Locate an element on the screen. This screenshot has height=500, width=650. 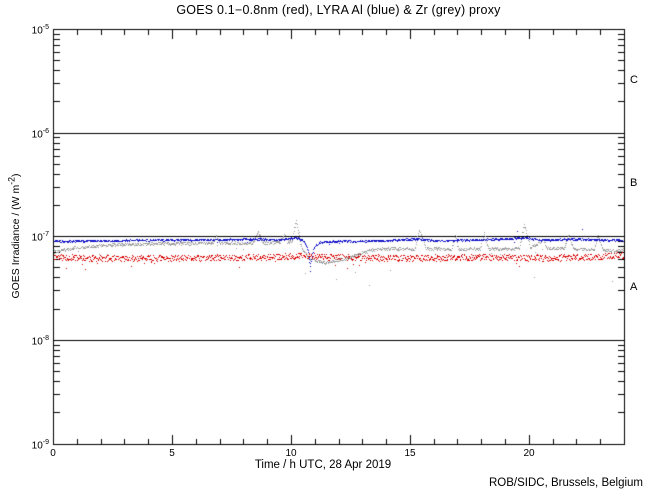
y-tick-label: 10⁻⁵ is located at coordinates (40, 30).